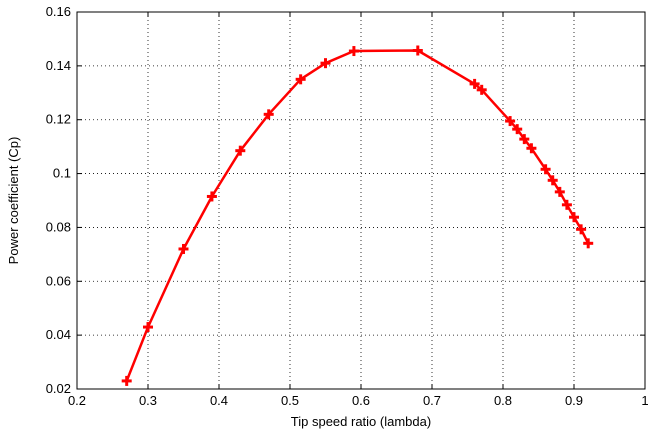 This screenshot has width=657, height=432. What do you see at coordinates (58, 11) in the screenshot?
I see `y-tick-label: 0.16` at bounding box center [58, 11].